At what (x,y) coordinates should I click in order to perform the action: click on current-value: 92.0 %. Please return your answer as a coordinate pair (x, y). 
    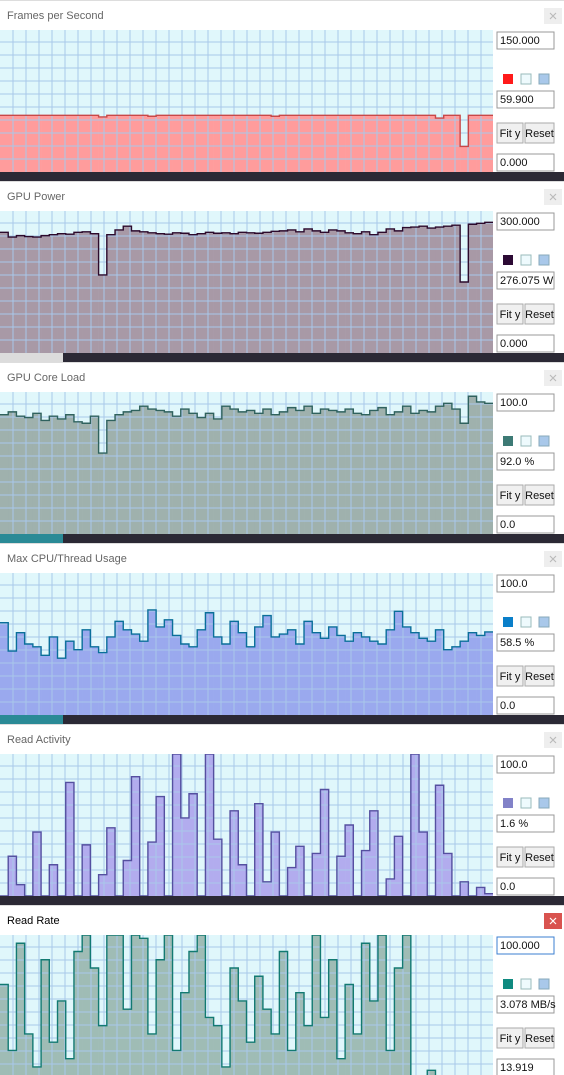
    Looking at the image, I should click on (517, 462).